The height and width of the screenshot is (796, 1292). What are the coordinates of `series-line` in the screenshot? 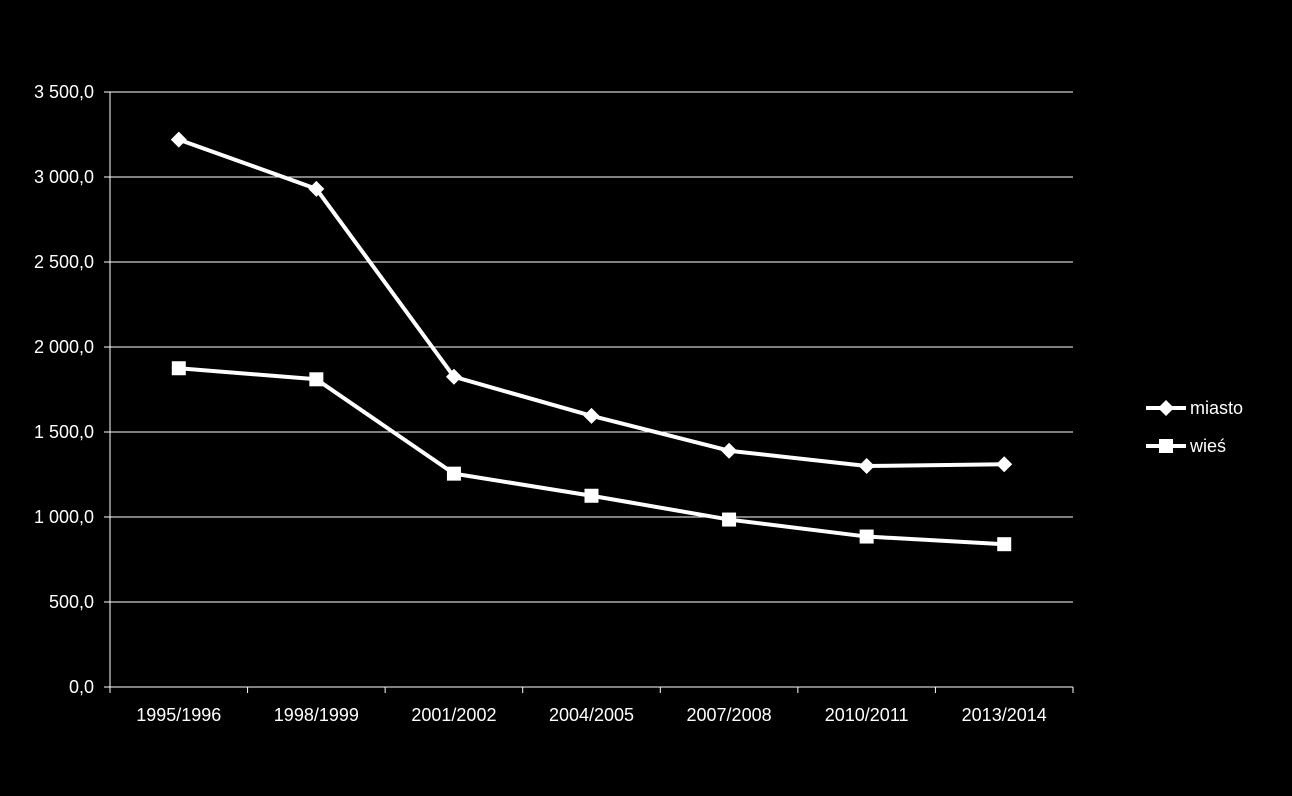 It's located at (591, 456).